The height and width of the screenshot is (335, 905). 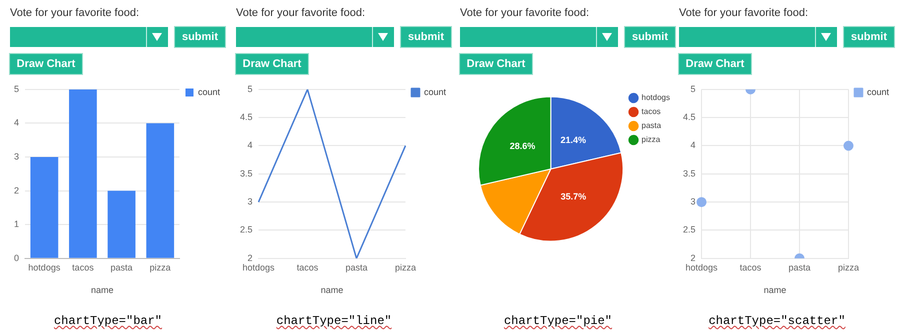 What do you see at coordinates (573, 197) in the screenshot?
I see `data-label: 35.7%` at bounding box center [573, 197].